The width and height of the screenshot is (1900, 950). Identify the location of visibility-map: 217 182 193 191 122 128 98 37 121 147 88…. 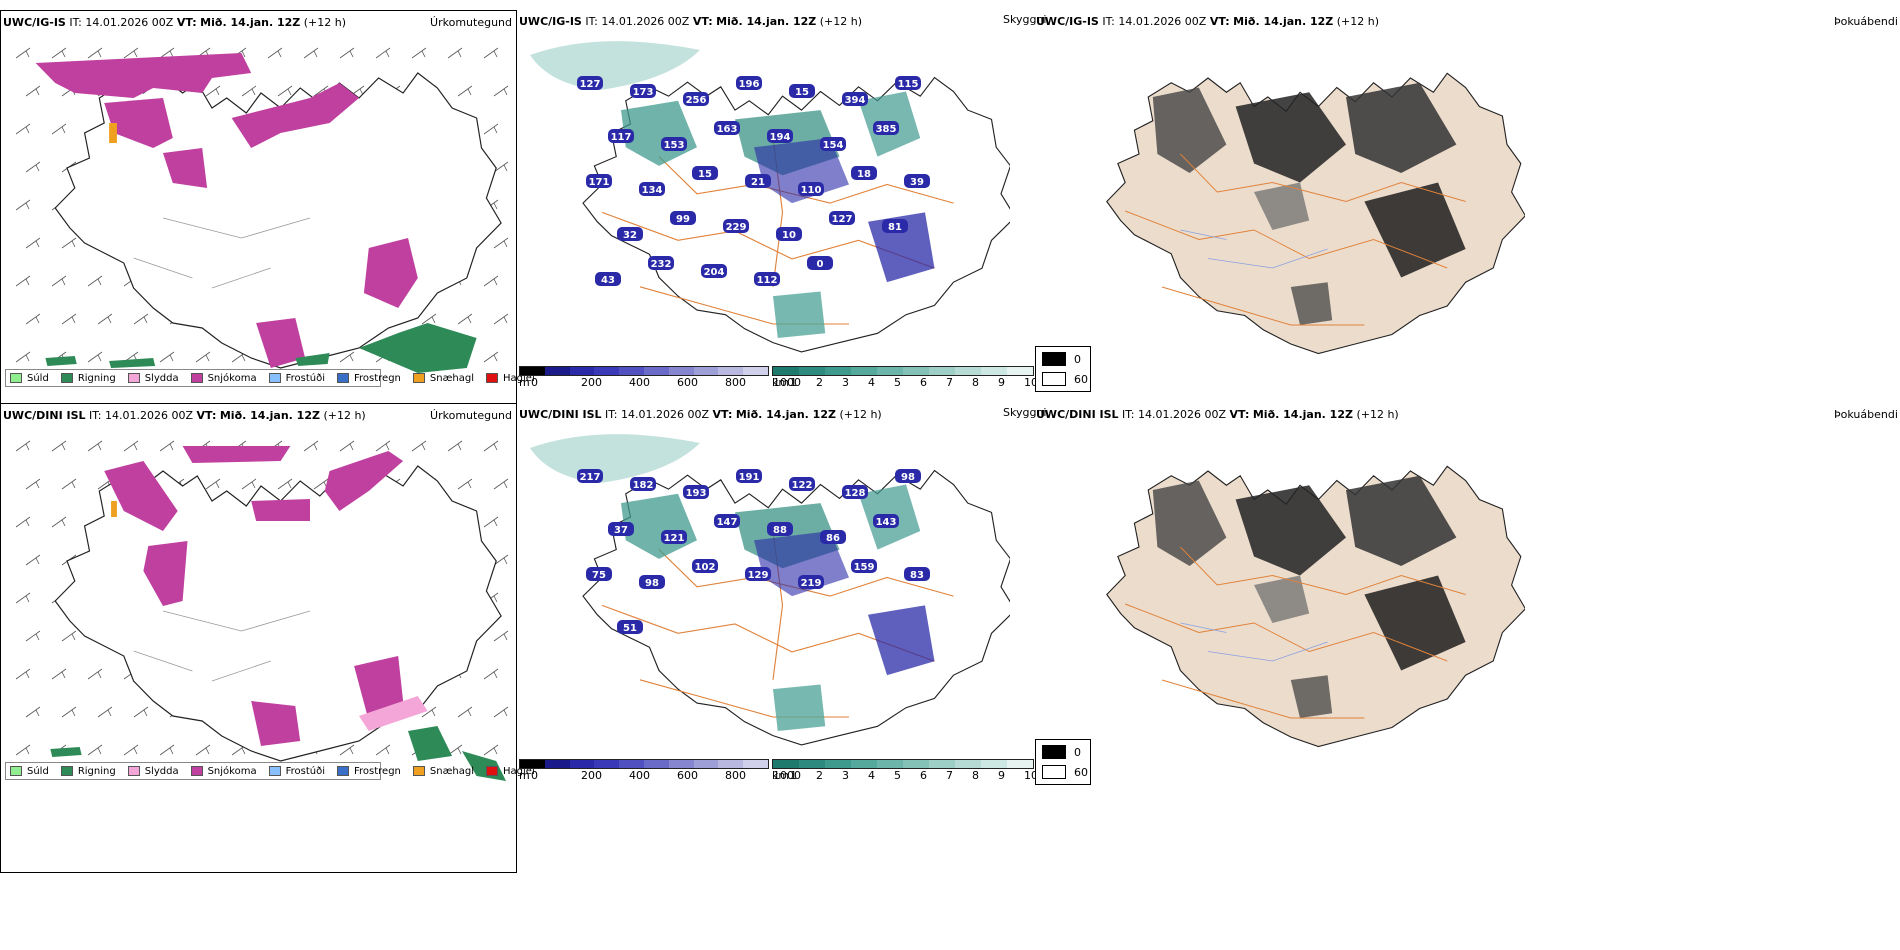
(770, 590).